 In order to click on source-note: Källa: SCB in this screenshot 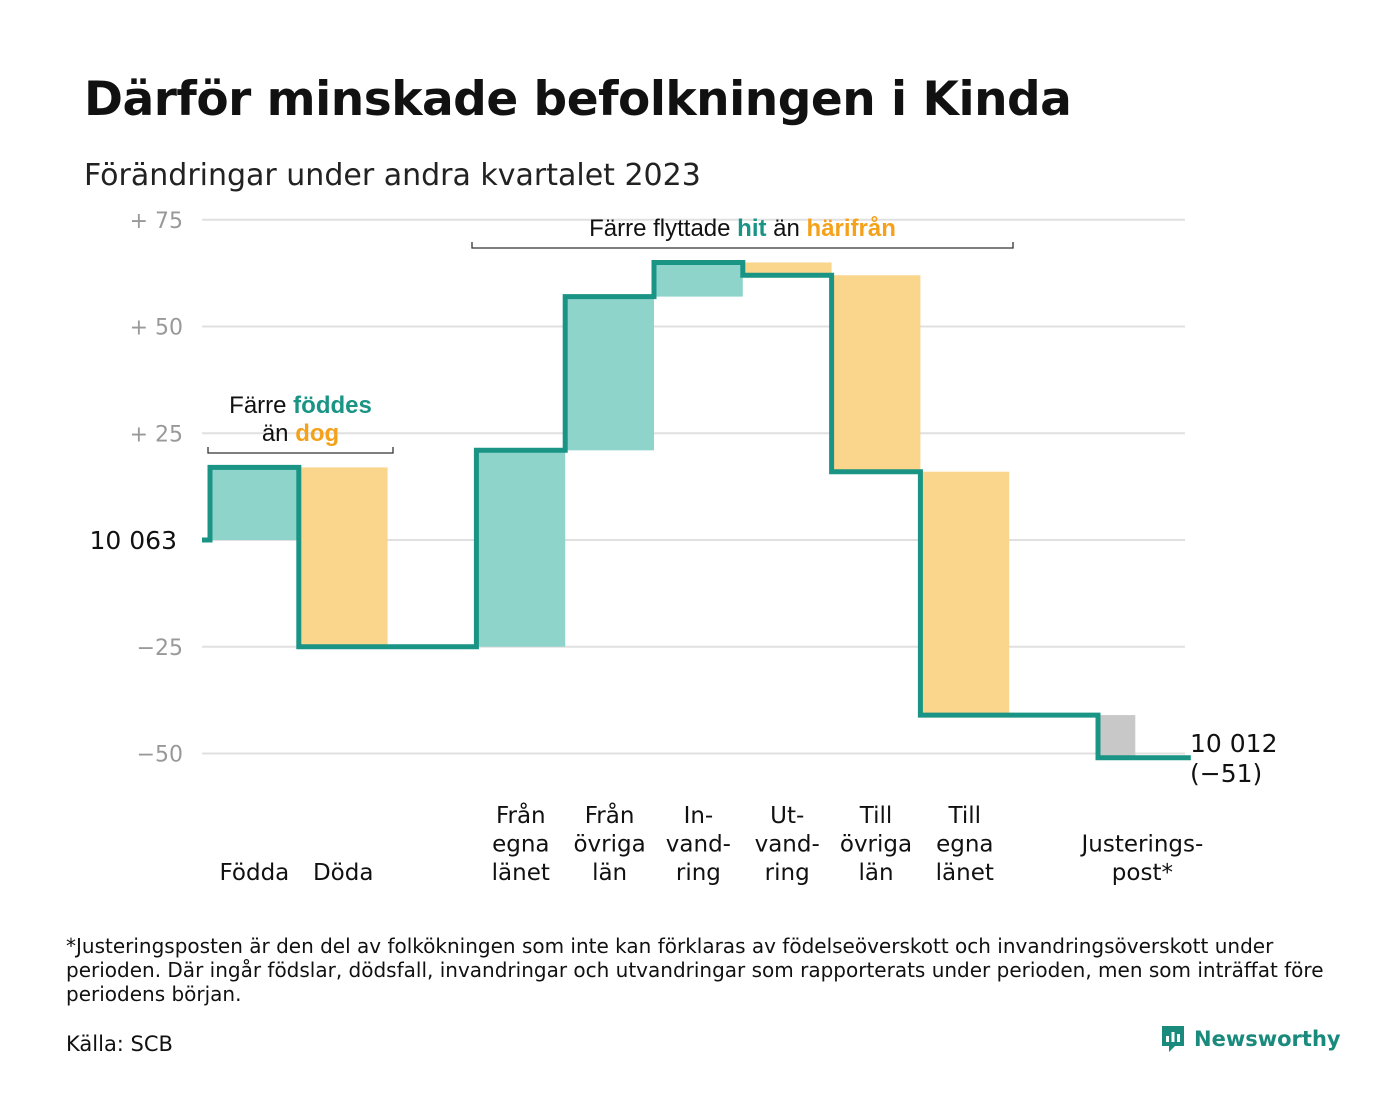, I will do `click(119, 1044)`.